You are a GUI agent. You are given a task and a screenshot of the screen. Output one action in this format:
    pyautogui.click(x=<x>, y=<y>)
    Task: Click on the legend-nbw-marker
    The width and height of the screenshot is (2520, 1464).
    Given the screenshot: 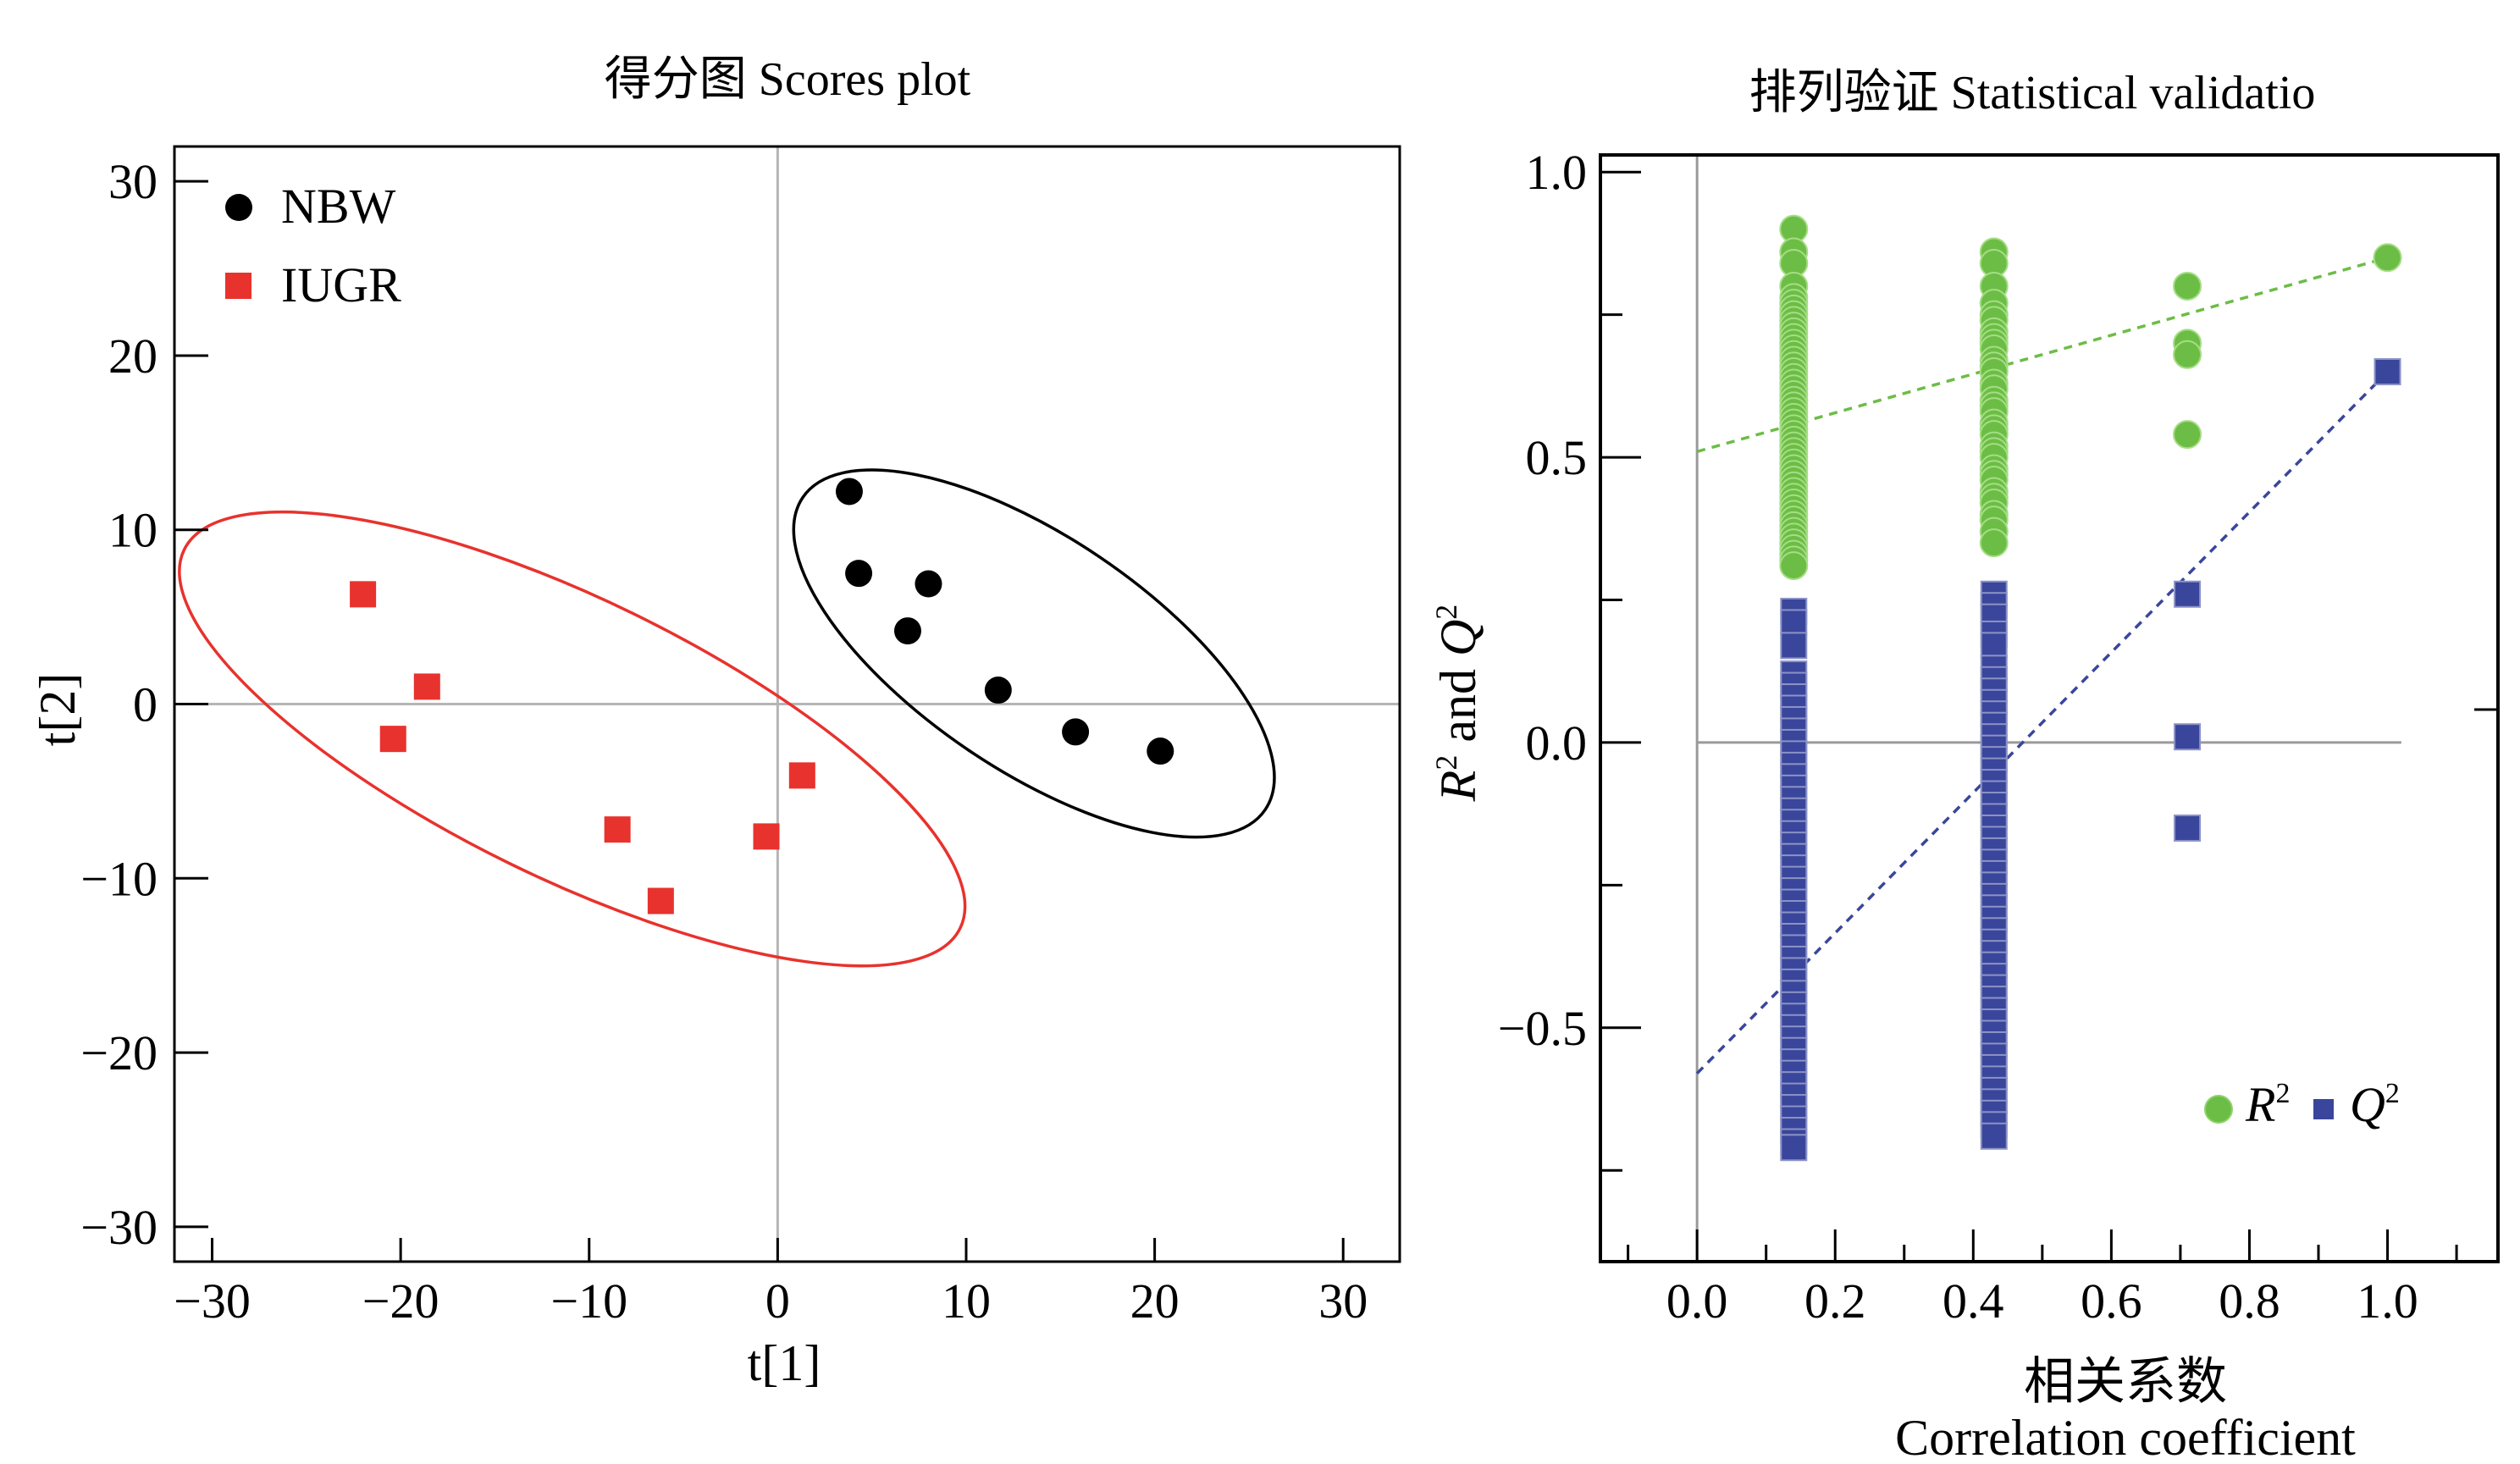 What is the action you would take?
    pyautogui.click(x=238, y=207)
    